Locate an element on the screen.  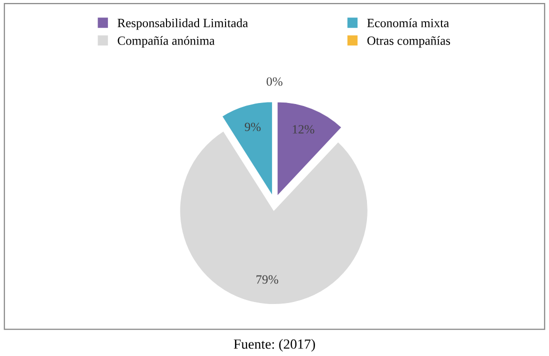
legend-label: Compañía anónima is located at coordinates (166, 42).